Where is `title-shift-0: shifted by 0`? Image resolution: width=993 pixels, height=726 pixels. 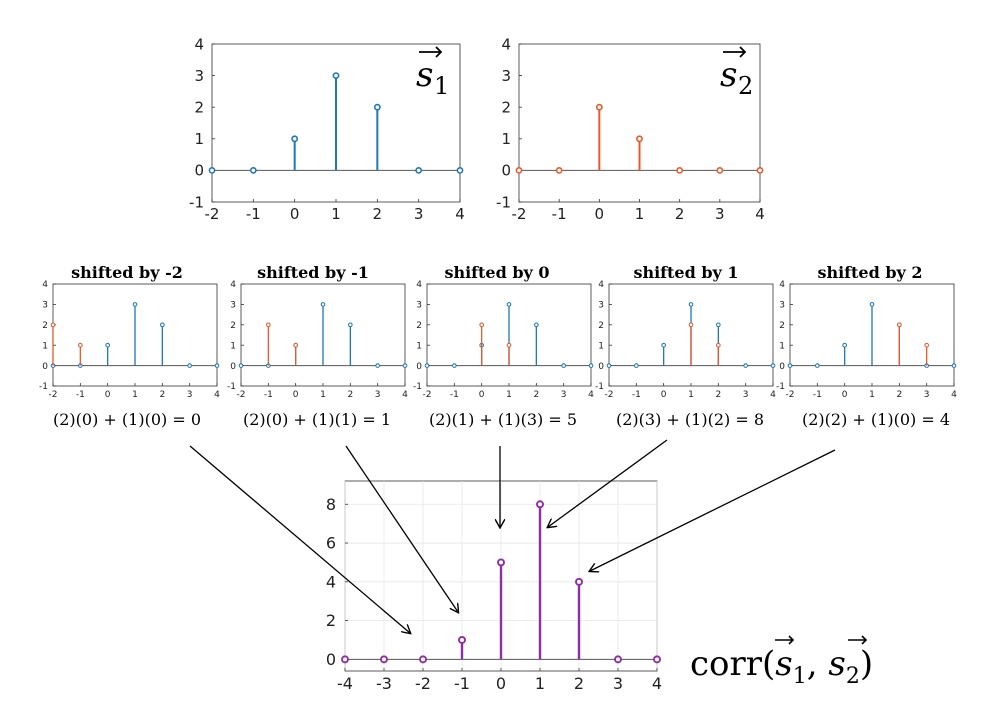 title-shift-0: shifted by 0 is located at coordinates (496, 272).